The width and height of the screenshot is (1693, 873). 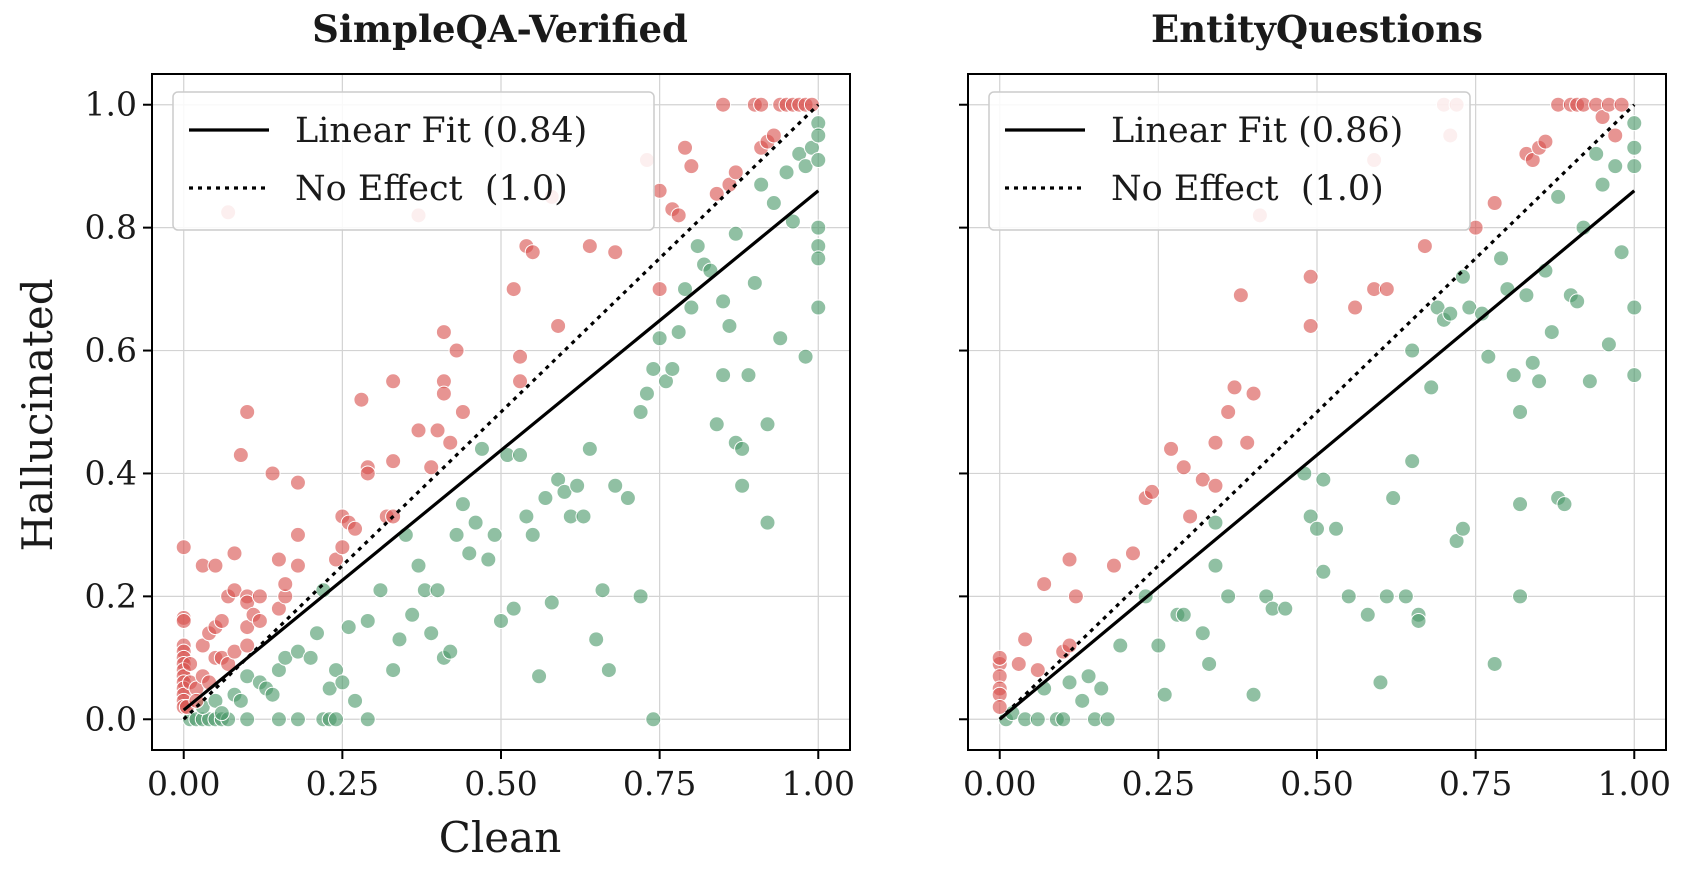 I want to click on y-tick-label: 0.2, so click(x=111, y=595).